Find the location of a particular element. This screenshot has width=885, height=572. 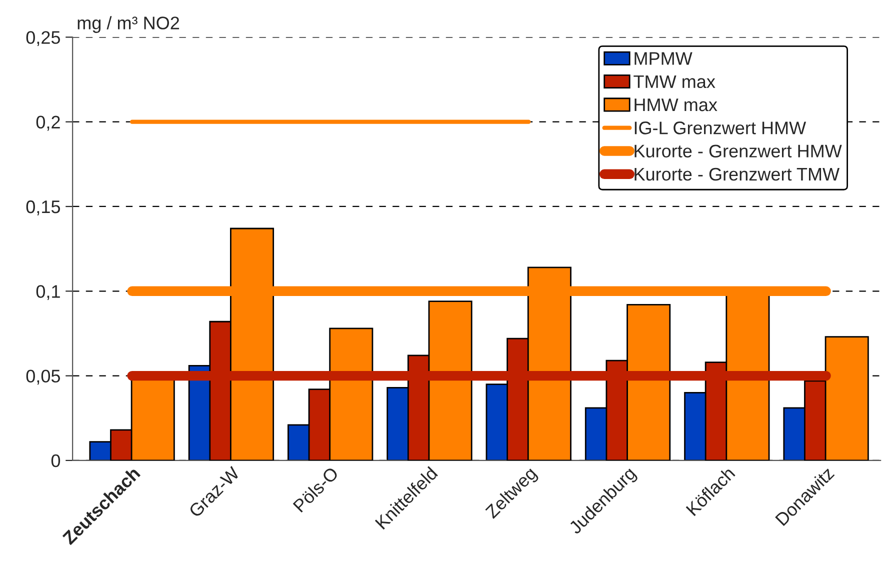

legend-label: Kurorte - Grenzwert HMW is located at coordinates (738, 151).